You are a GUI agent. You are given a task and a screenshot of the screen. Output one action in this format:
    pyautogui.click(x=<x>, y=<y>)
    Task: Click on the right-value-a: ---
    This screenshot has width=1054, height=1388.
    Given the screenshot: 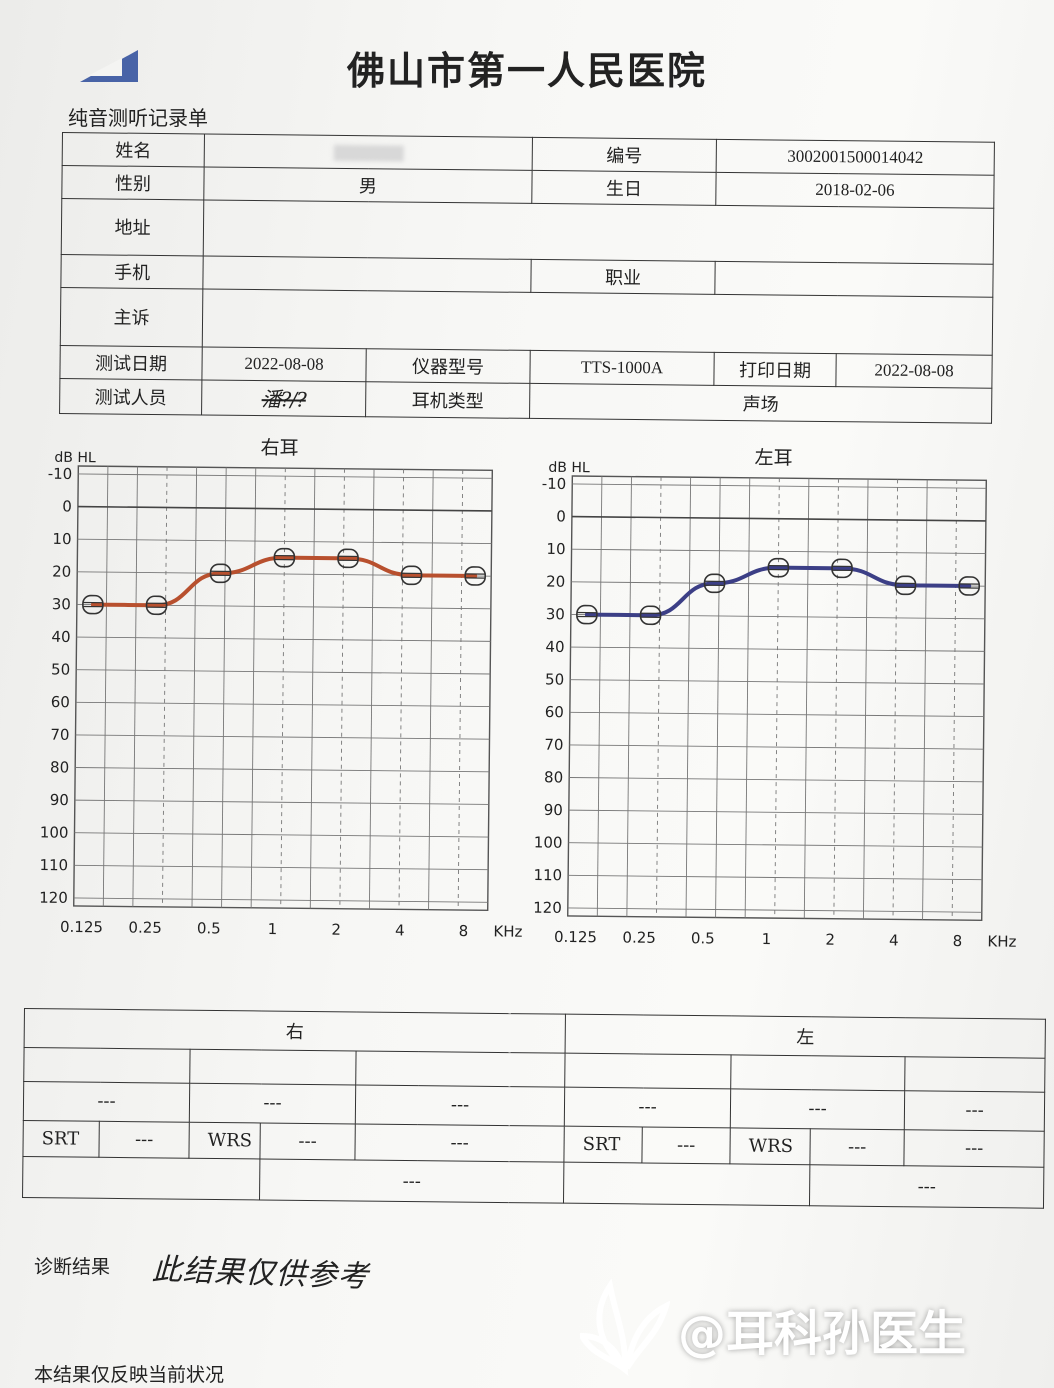 What is the action you would take?
    pyautogui.click(x=106, y=1102)
    